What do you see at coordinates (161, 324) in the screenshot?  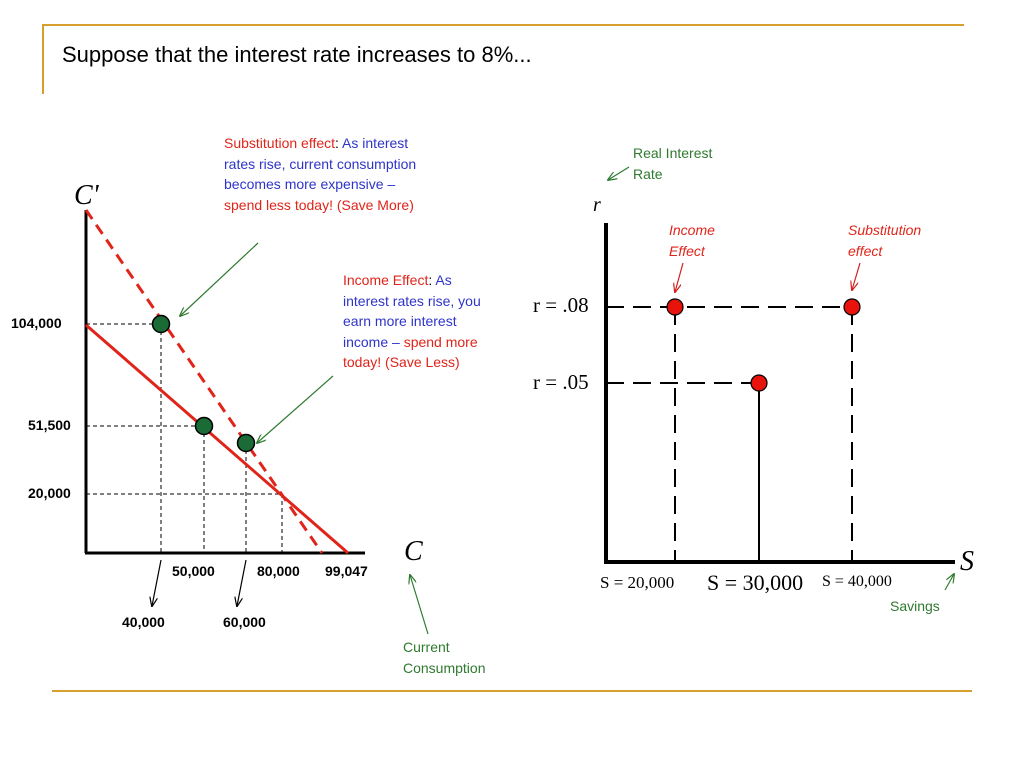 I see `consumption-point-a` at bounding box center [161, 324].